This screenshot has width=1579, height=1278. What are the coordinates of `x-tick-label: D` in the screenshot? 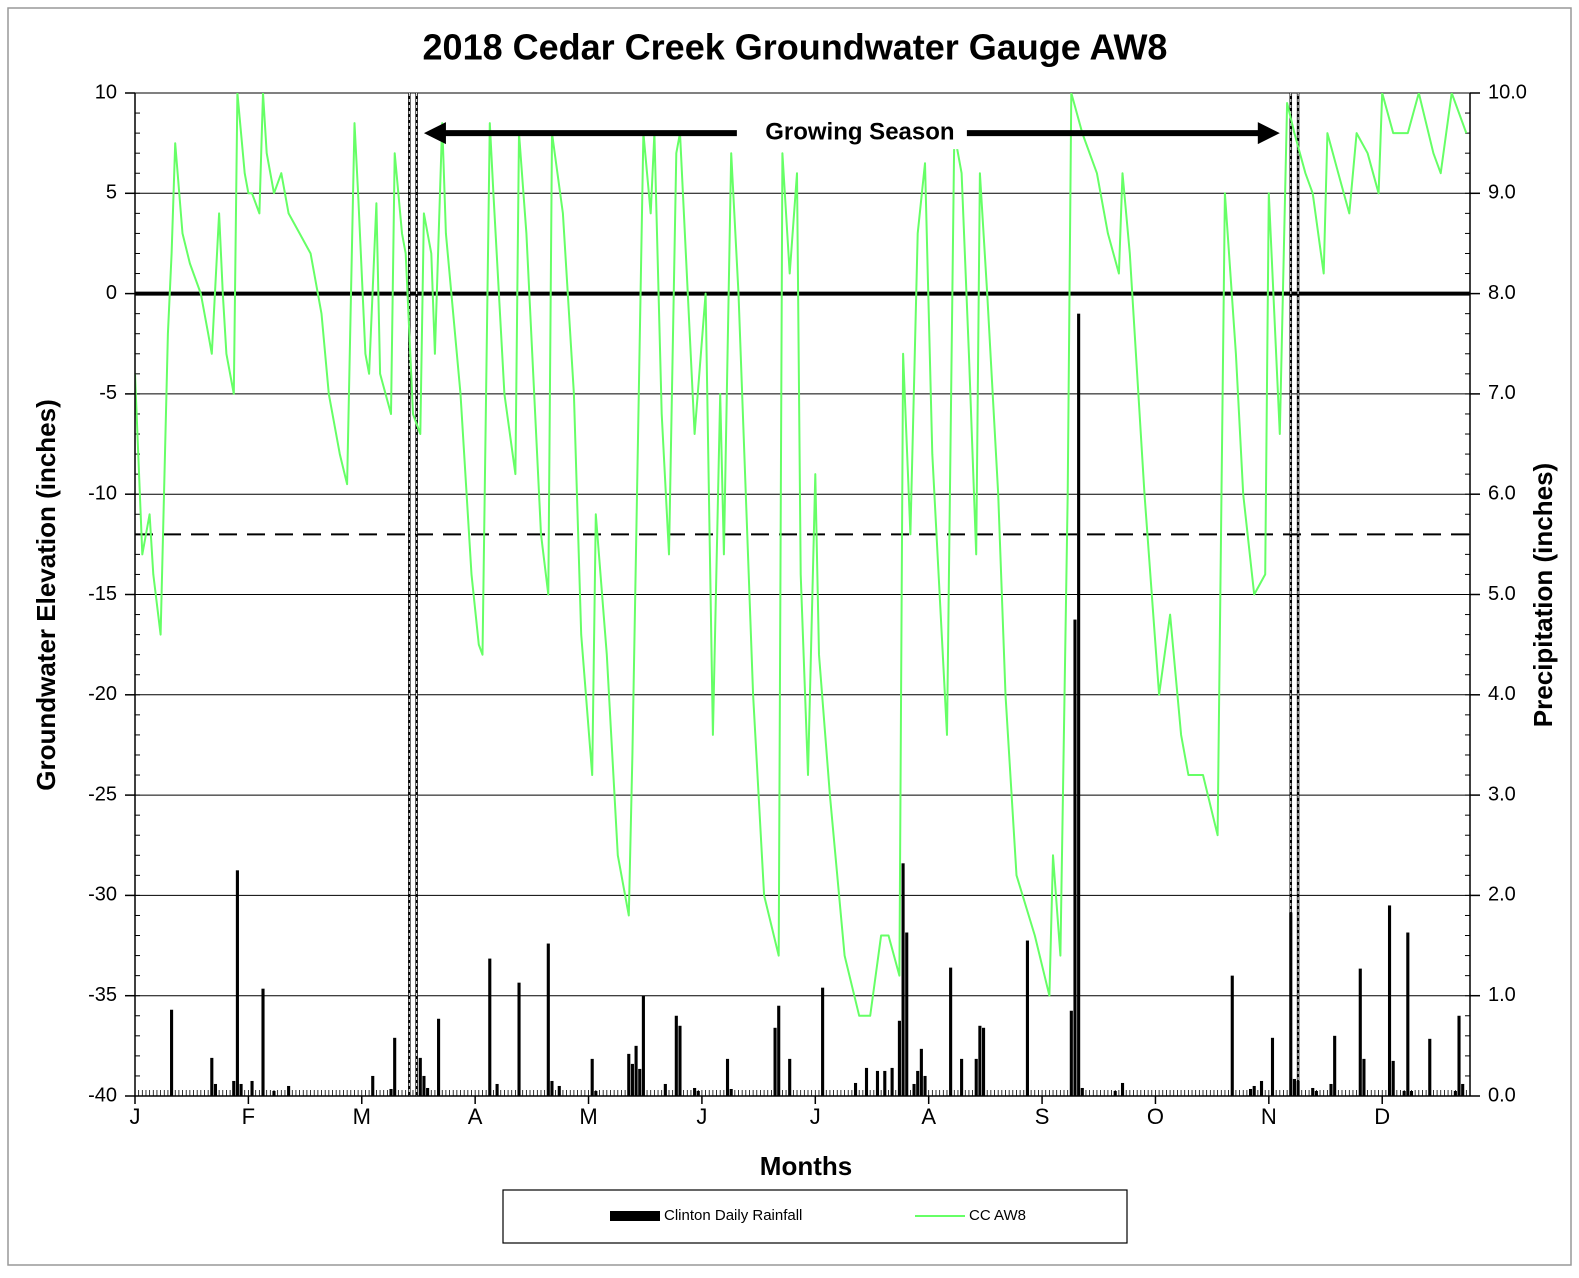 It's located at (1382, 1116).